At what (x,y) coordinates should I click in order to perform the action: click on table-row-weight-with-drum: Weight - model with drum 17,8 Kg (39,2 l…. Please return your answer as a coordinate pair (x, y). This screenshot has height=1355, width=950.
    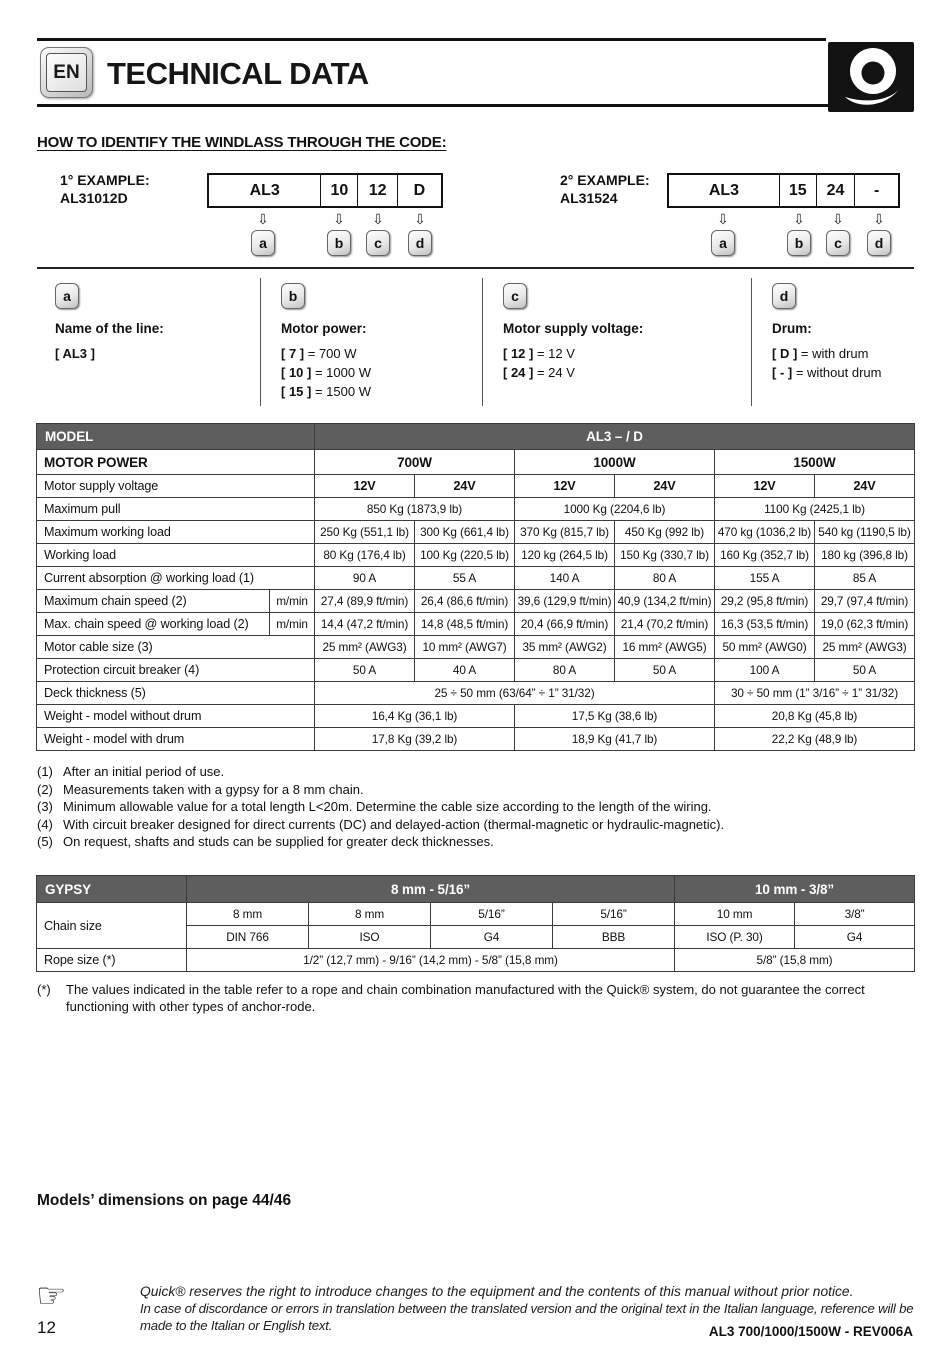
    Looking at the image, I should click on (475, 739).